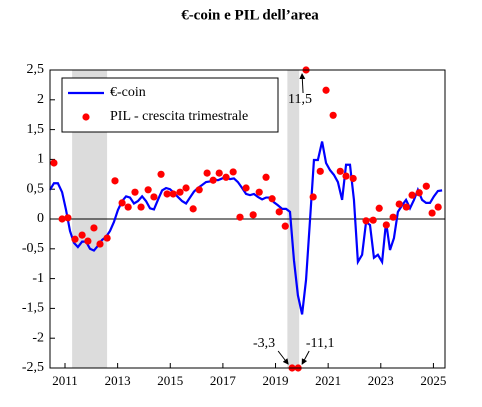 The height and width of the screenshot is (407, 482). Describe the element at coordinates (433, 380) in the screenshot. I see `x-tick-label: 2025` at that location.